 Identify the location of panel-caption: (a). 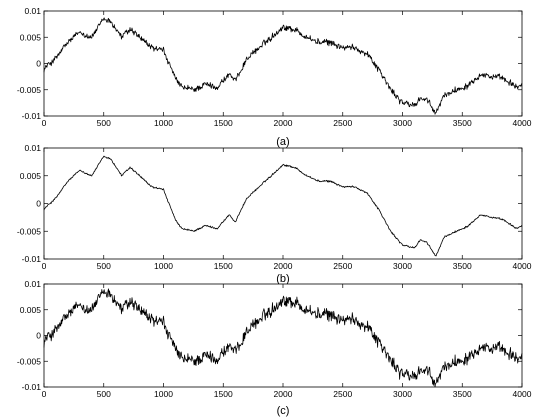
(282, 142).